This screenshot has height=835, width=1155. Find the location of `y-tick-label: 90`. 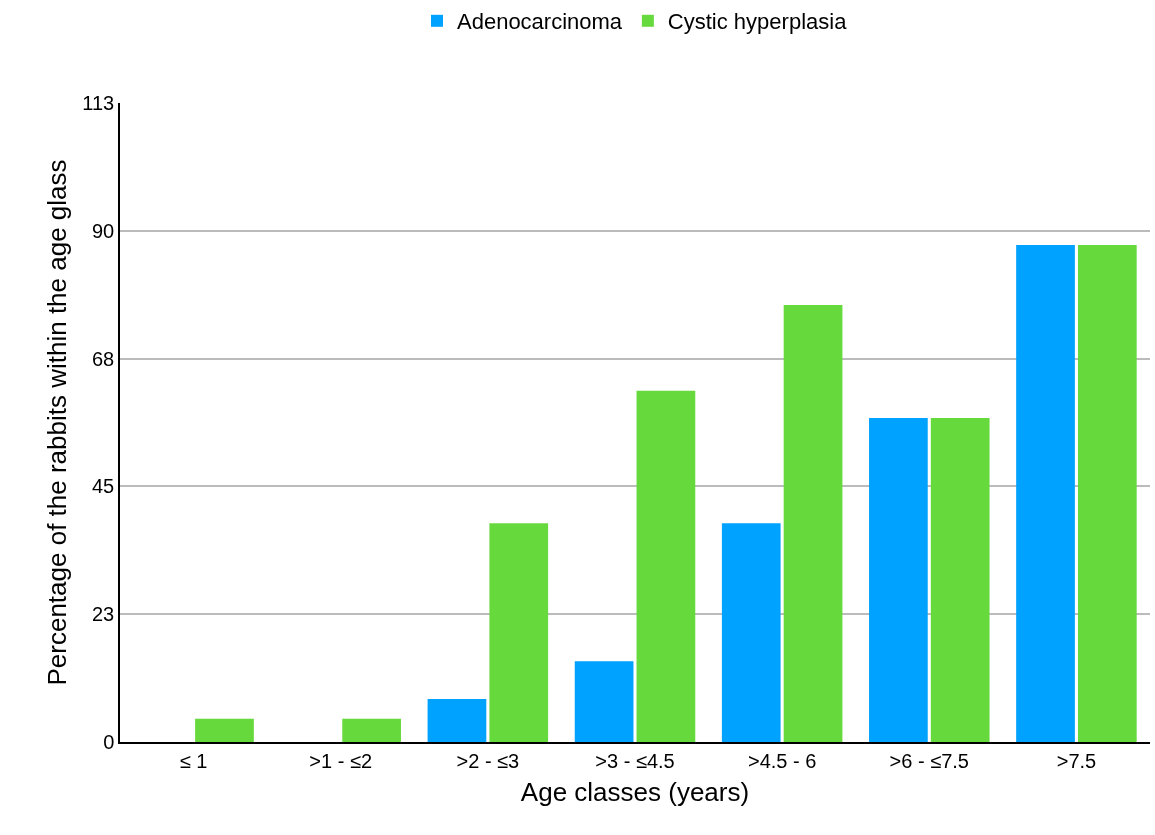

y-tick-label: 90 is located at coordinates (103, 230).